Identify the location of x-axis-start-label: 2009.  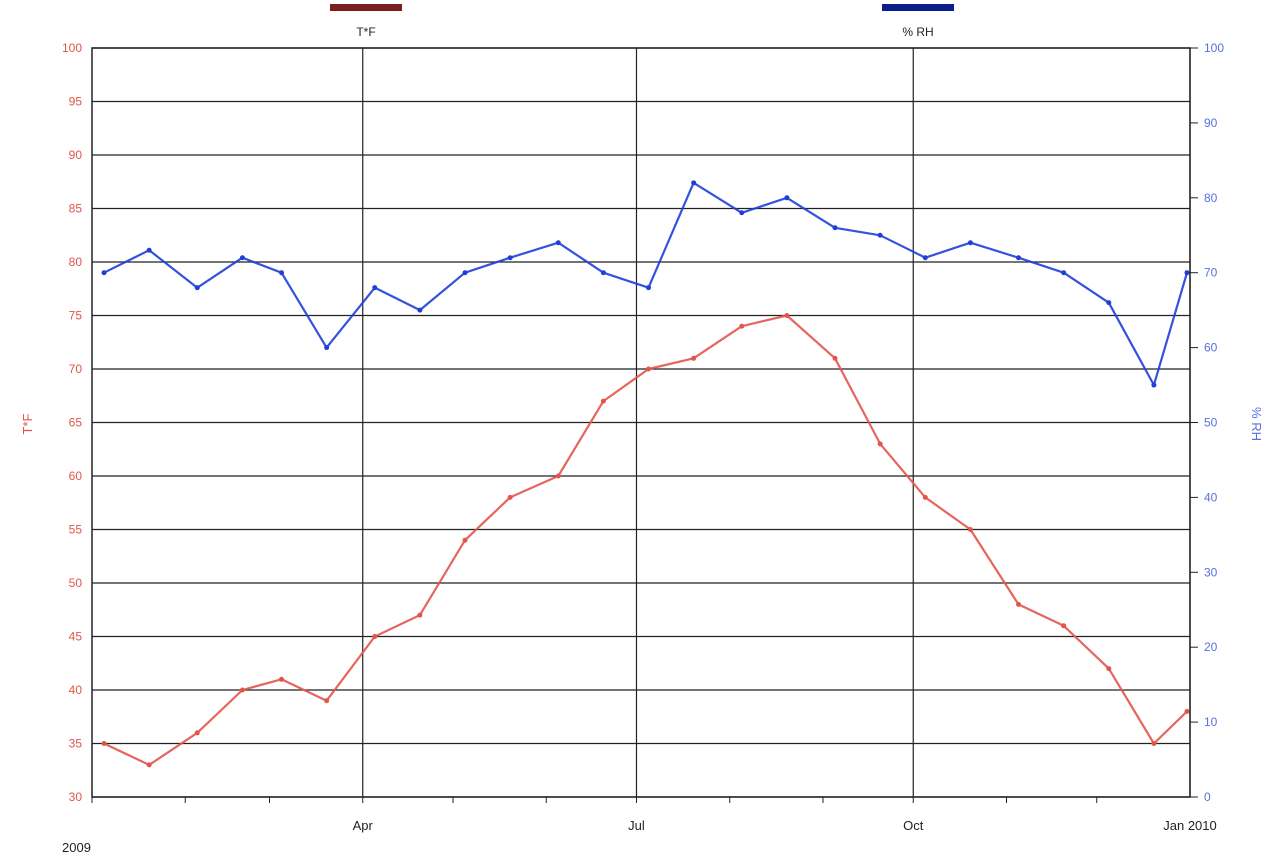
(76, 847).